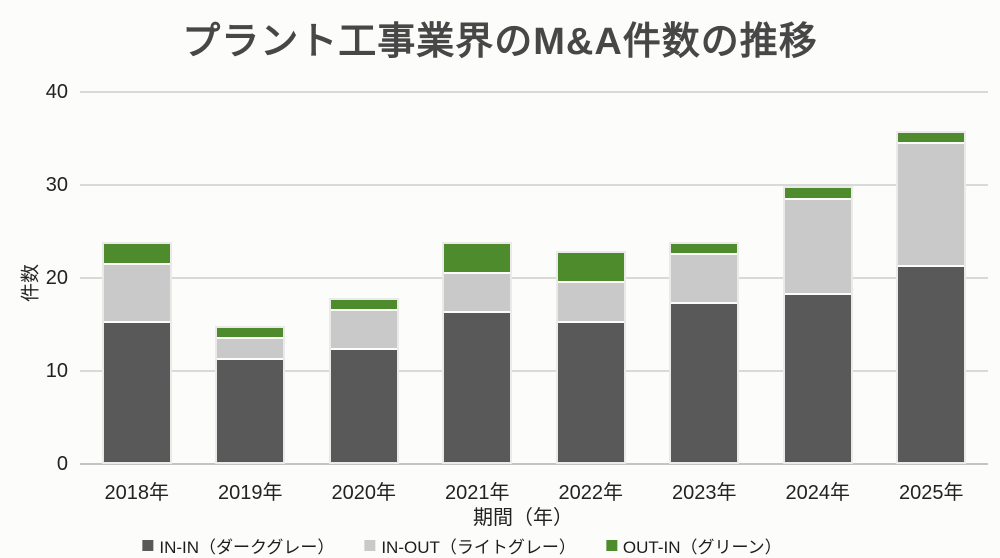  Describe the element at coordinates (477, 493) in the screenshot. I see `x-tick-label-2021年: 2021年` at that location.